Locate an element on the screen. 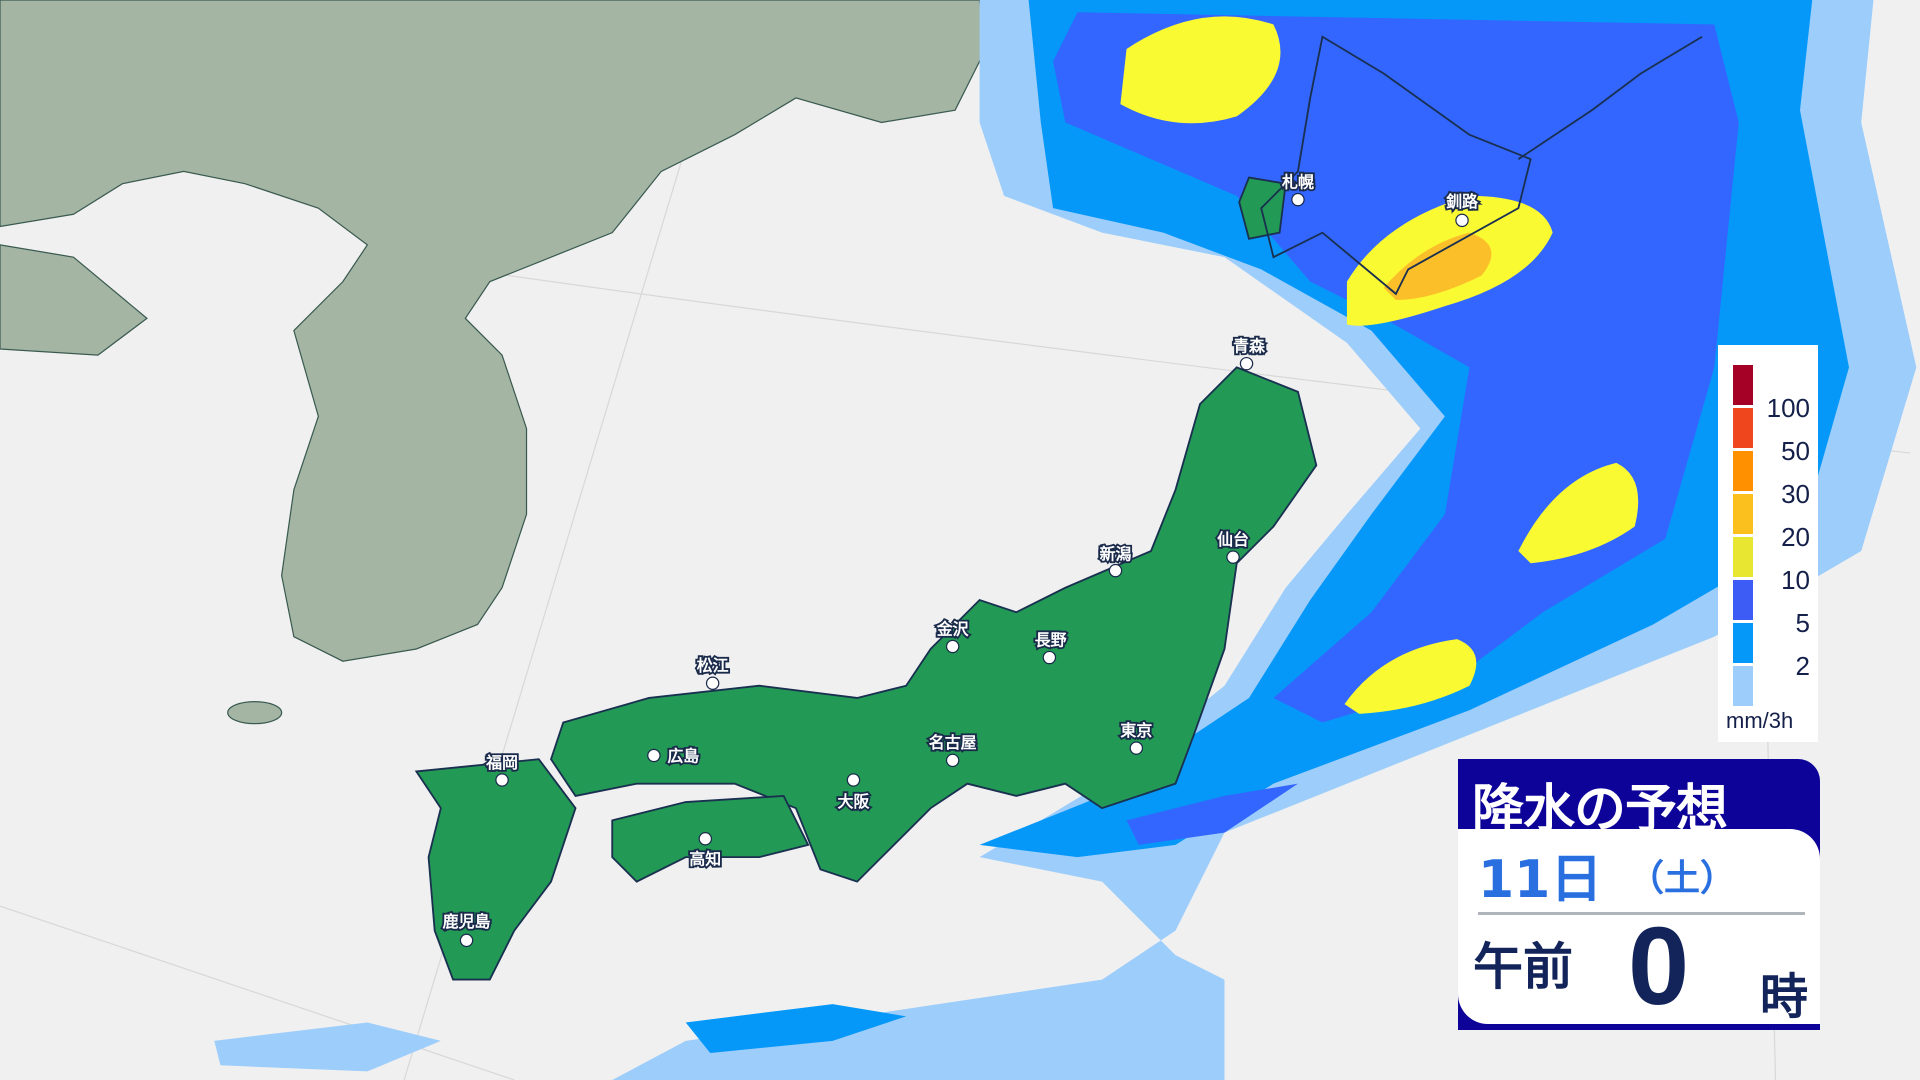  city-sendai: 仙台 is located at coordinates (1233, 546).